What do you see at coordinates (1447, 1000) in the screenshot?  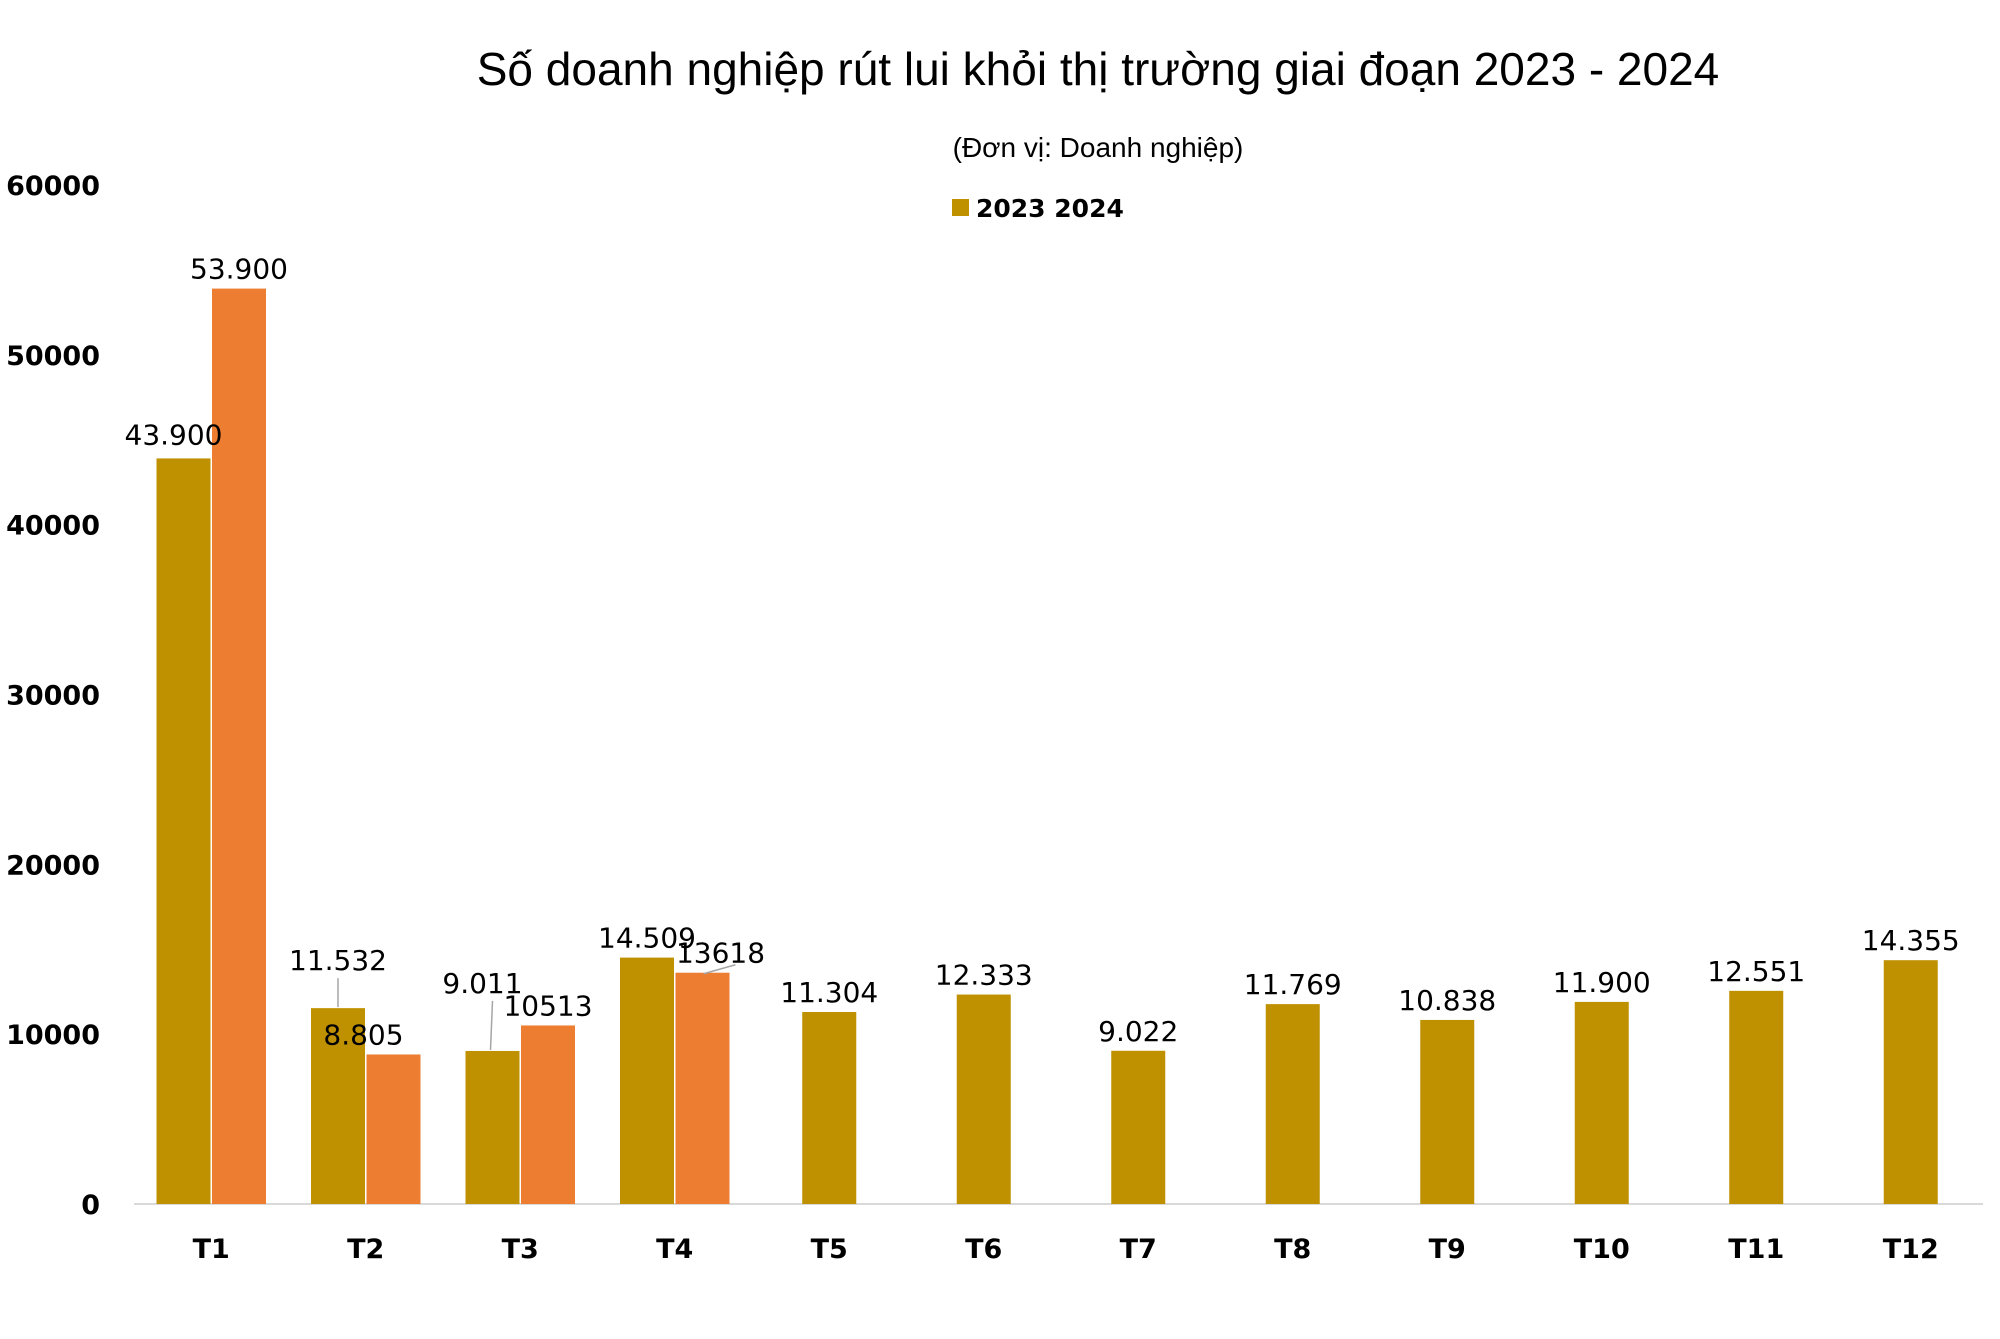 I see `data-label: 10.838` at bounding box center [1447, 1000].